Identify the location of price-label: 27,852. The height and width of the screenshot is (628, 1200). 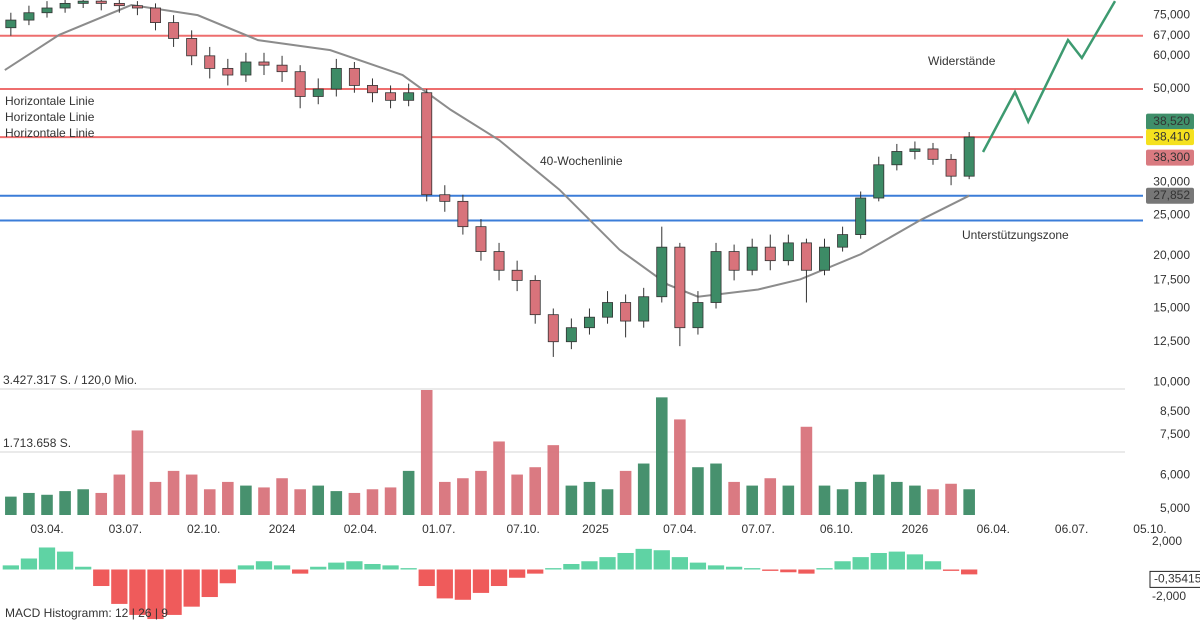
(1171, 195).